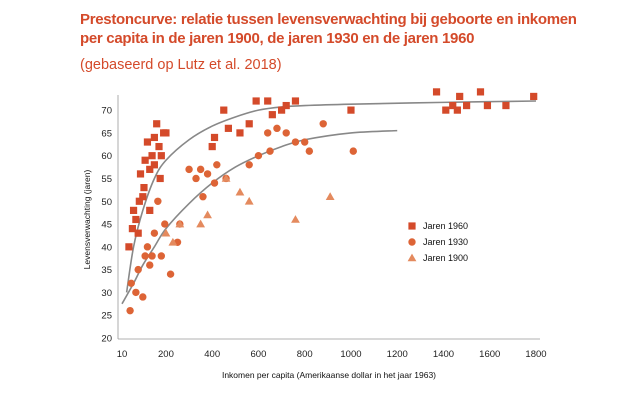  Describe the element at coordinates (412, 257) in the screenshot. I see `legend-marker-triangle` at that location.